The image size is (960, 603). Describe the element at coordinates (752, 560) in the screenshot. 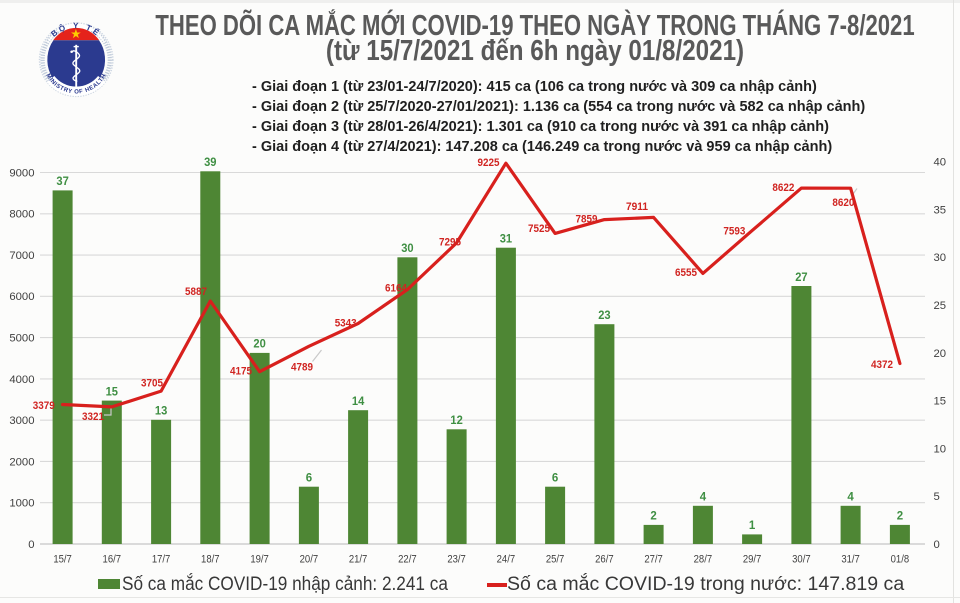

I see `svg-text: 29/7` at that location.